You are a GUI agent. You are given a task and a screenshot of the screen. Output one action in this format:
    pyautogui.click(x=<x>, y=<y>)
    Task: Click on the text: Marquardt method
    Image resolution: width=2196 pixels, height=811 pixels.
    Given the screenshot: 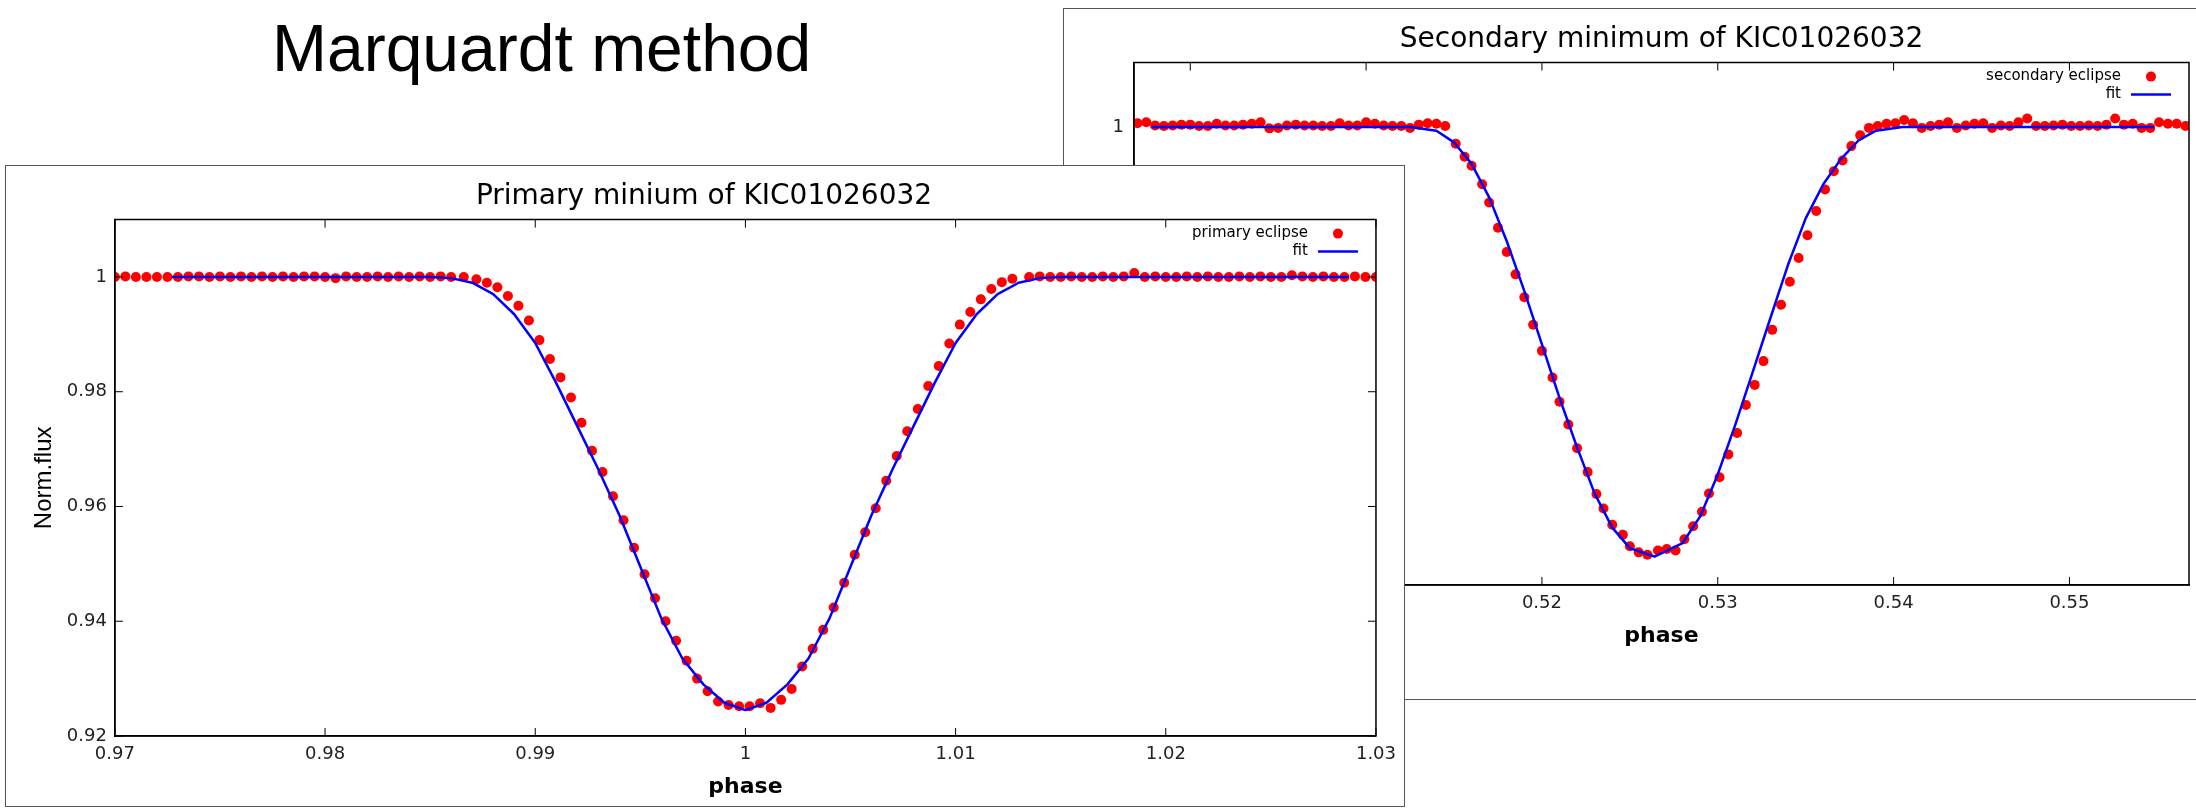 What is the action you would take?
    pyautogui.click(x=542, y=48)
    